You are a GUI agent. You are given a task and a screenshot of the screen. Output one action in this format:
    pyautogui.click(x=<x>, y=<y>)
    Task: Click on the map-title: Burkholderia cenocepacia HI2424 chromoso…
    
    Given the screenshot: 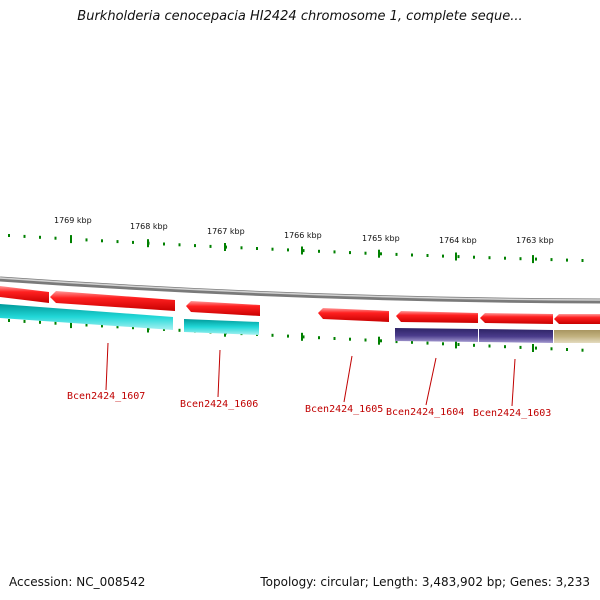 What is the action you would take?
    pyautogui.click(x=300, y=16)
    